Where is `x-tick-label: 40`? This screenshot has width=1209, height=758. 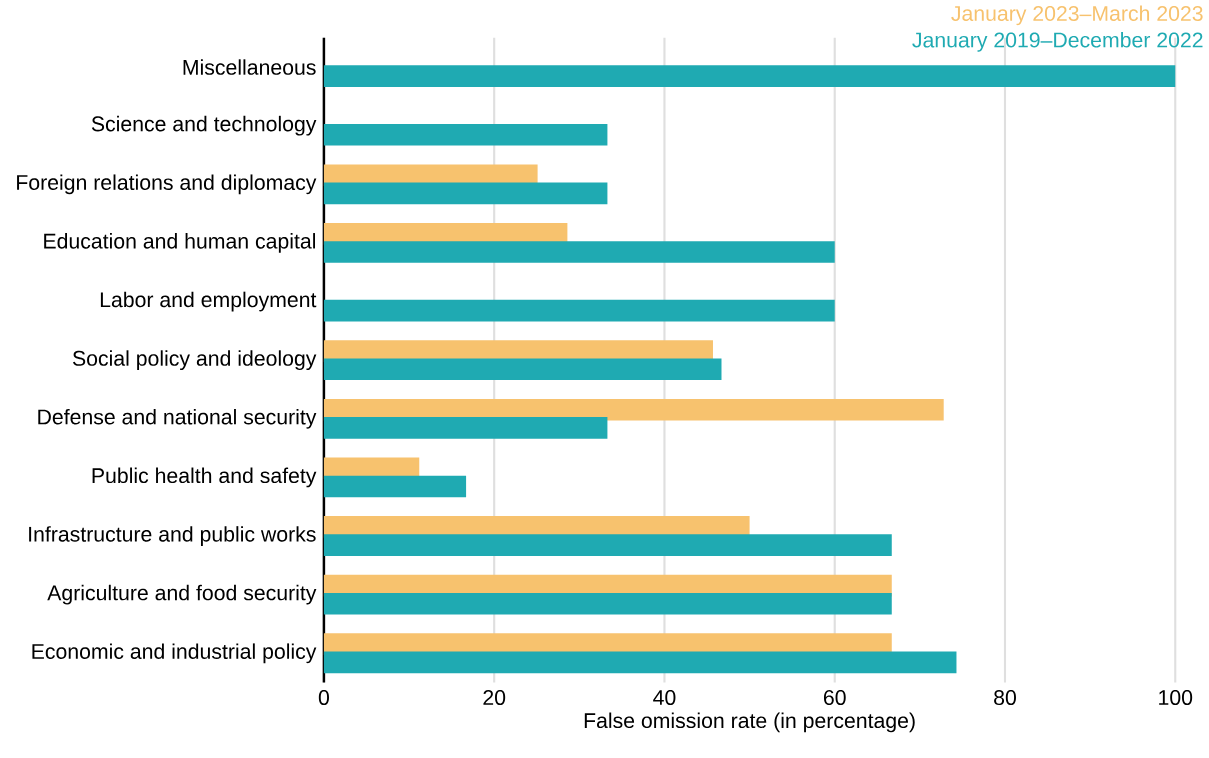
x-tick-label: 40 is located at coordinates (664, 697).